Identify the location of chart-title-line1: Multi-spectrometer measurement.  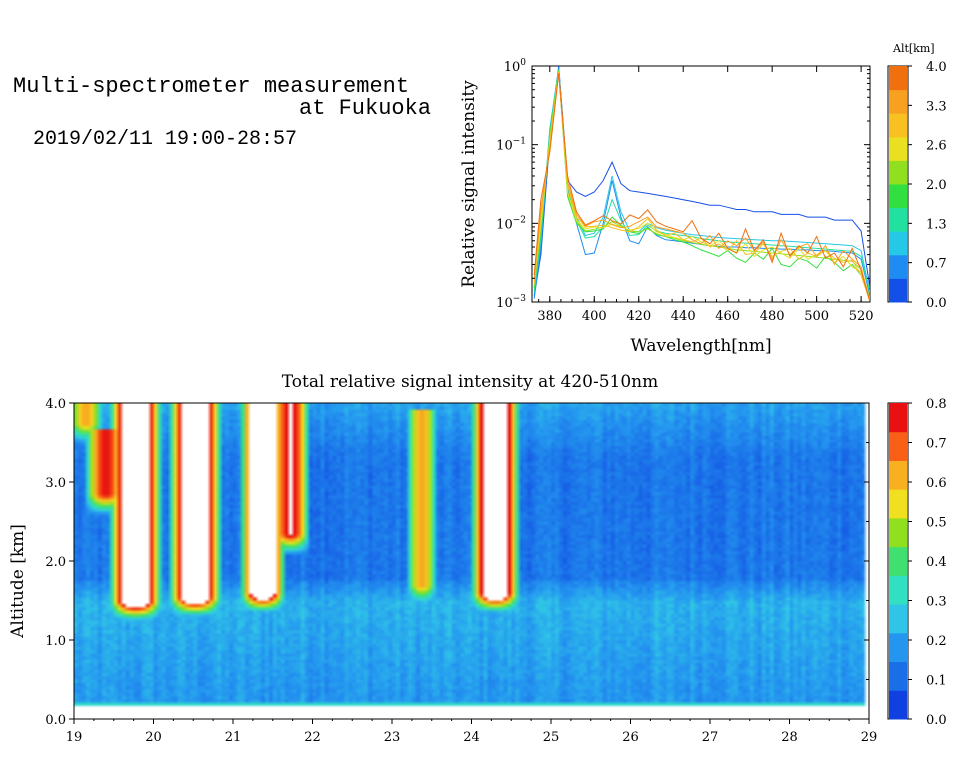
(211, 86).